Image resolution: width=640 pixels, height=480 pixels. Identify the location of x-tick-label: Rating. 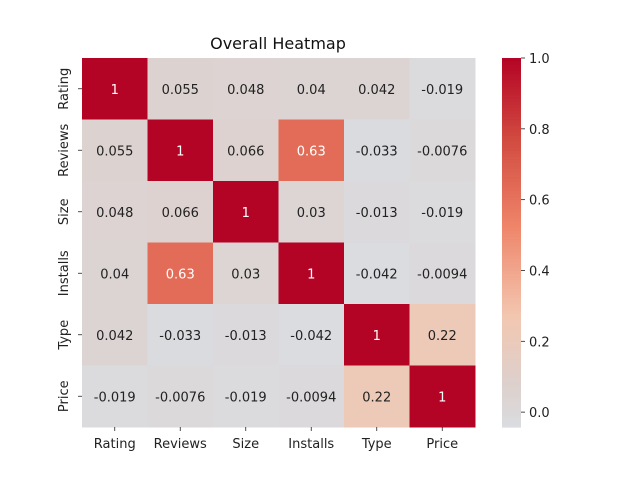
(115, 444).